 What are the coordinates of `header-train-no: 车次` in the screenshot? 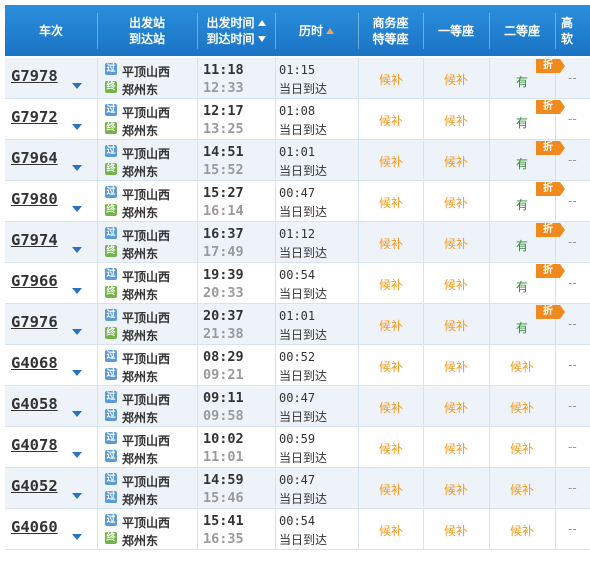 It's located at (51, 30).